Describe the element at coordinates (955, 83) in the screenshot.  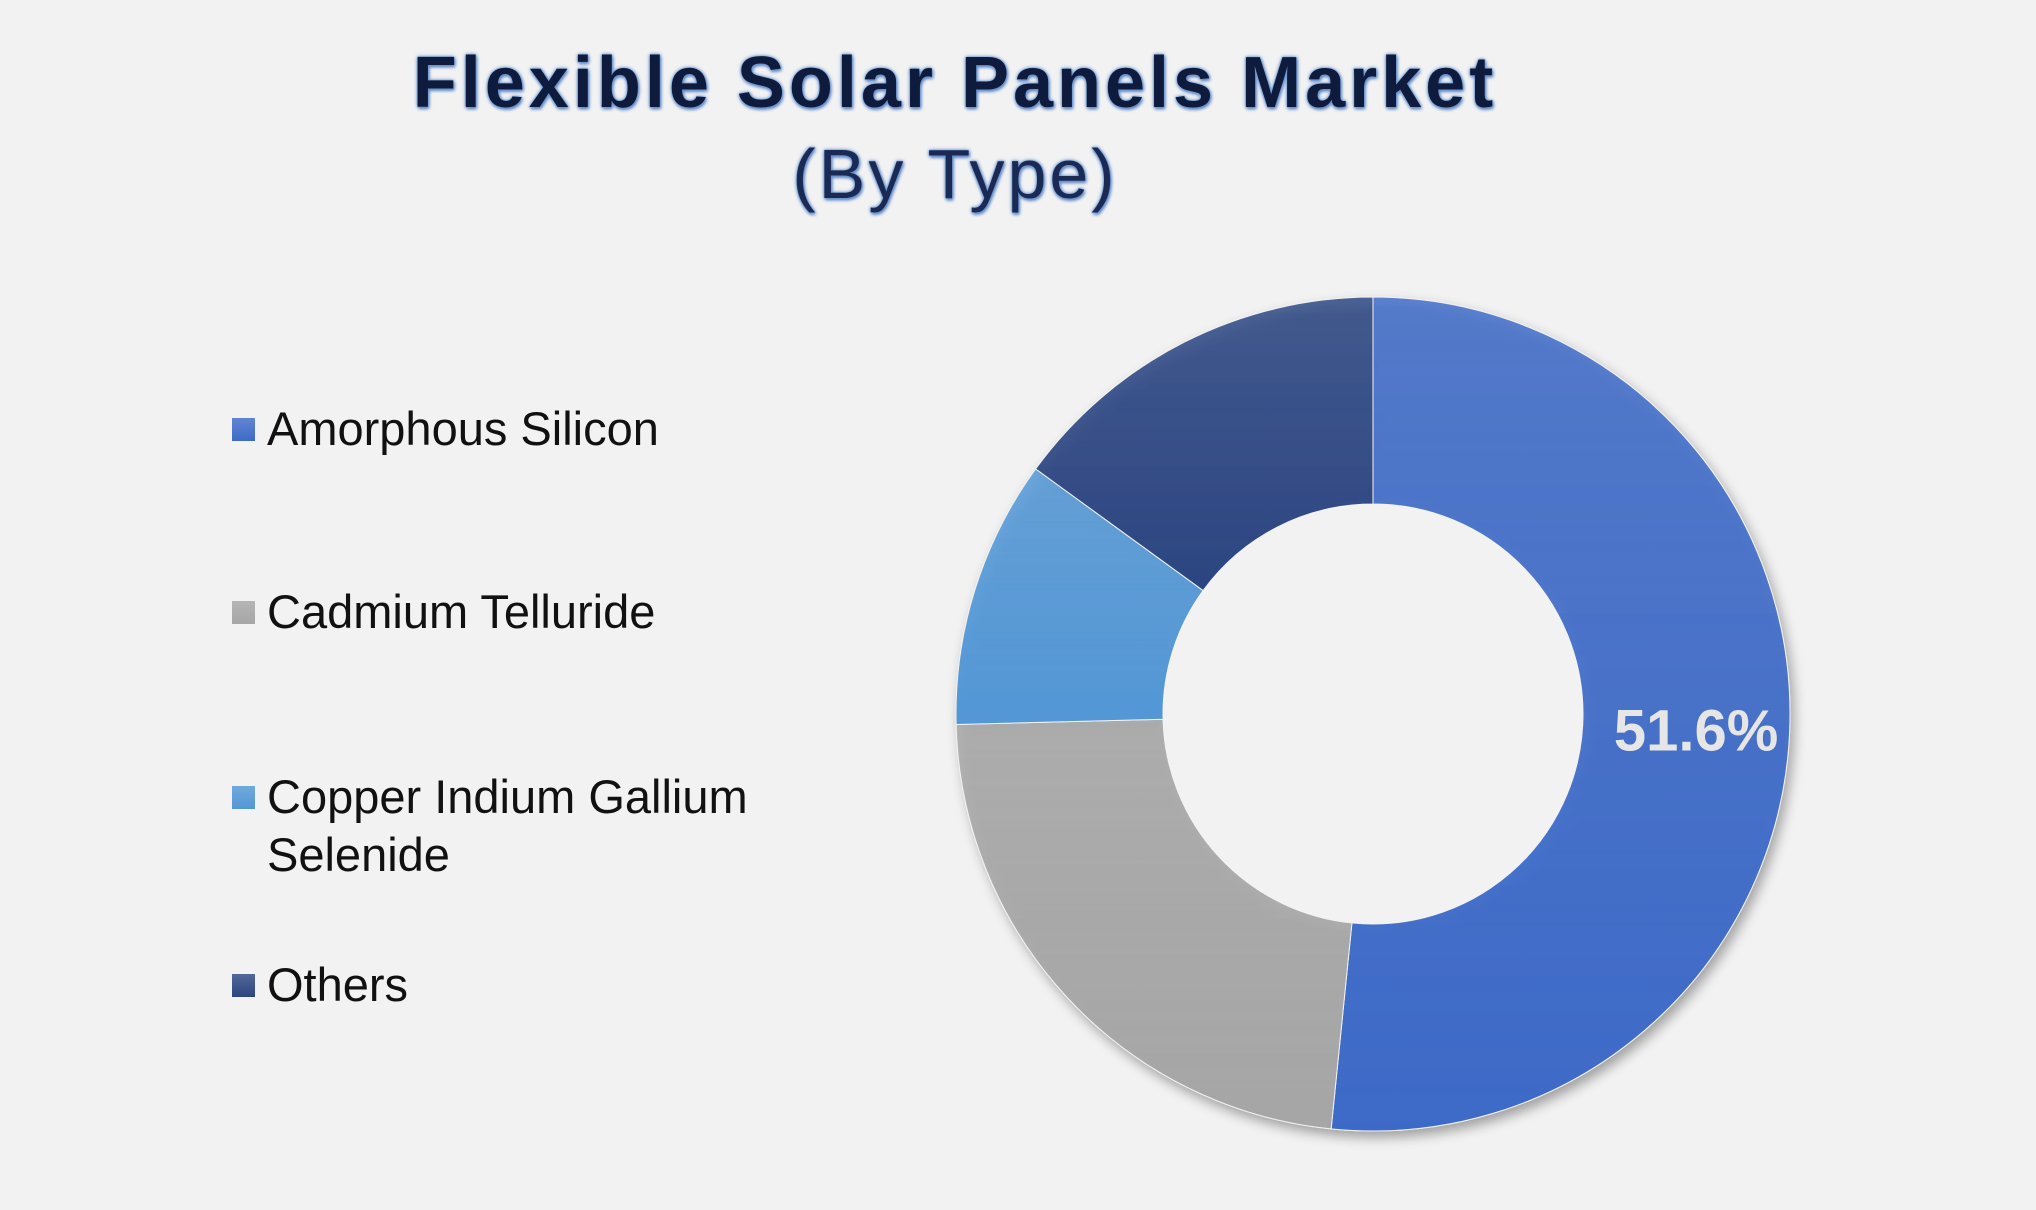
I see `chart-title: Flexible Solar Panels Market` at that location.